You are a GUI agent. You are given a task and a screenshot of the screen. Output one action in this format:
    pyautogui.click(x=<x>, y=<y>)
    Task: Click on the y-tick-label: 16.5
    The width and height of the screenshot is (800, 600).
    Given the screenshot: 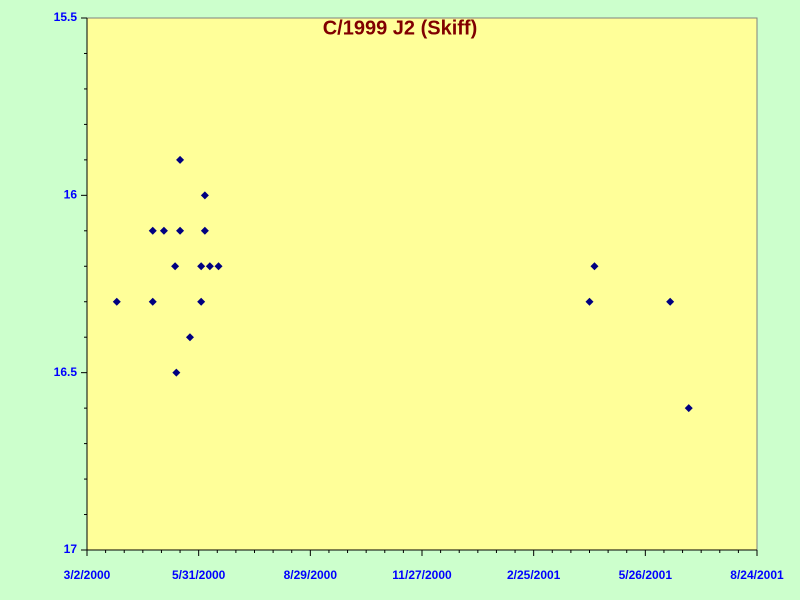 What is the action you would take?
    pyautogui.click(x=66, y=372)
    